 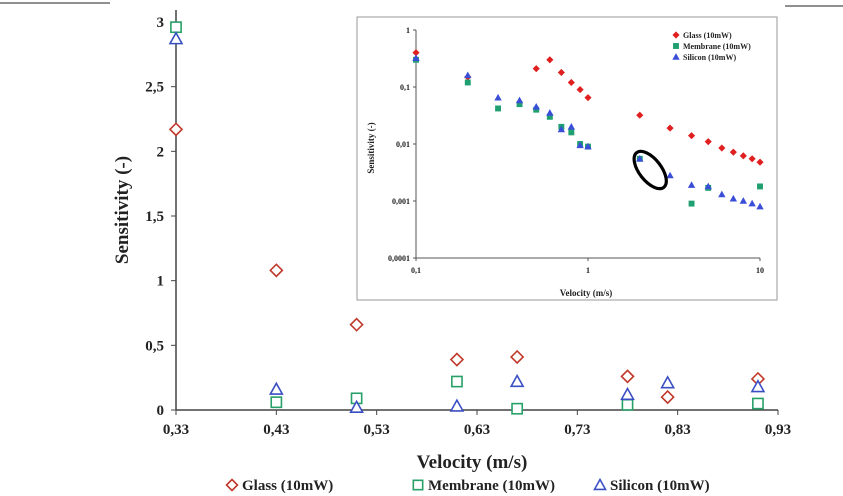 What do you see at coordinates (161, 282) in the screenshot?
I see `y-tick-label: 1` at bounding box center [161, 282].